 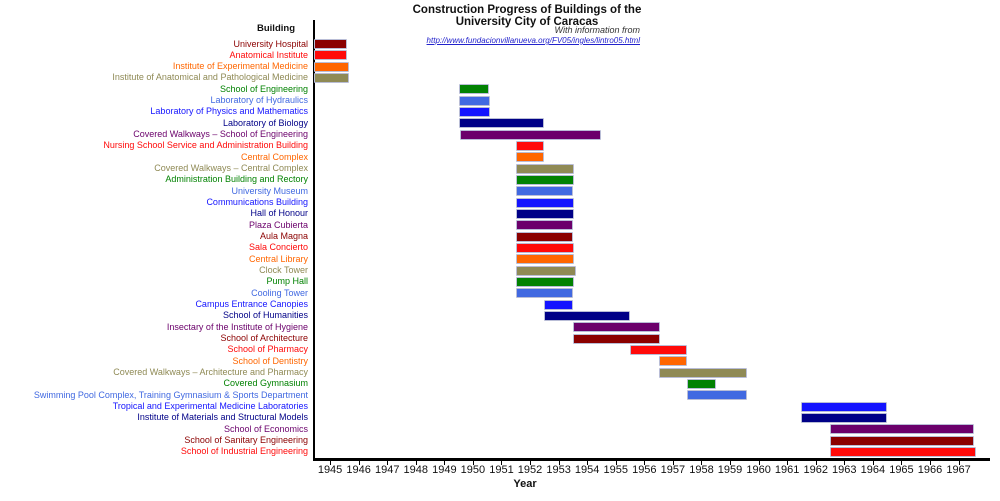 What do you see at coordinates (651, 459) in the screenshot?
I see `x-axis-line` at bounding box center [651, 459].